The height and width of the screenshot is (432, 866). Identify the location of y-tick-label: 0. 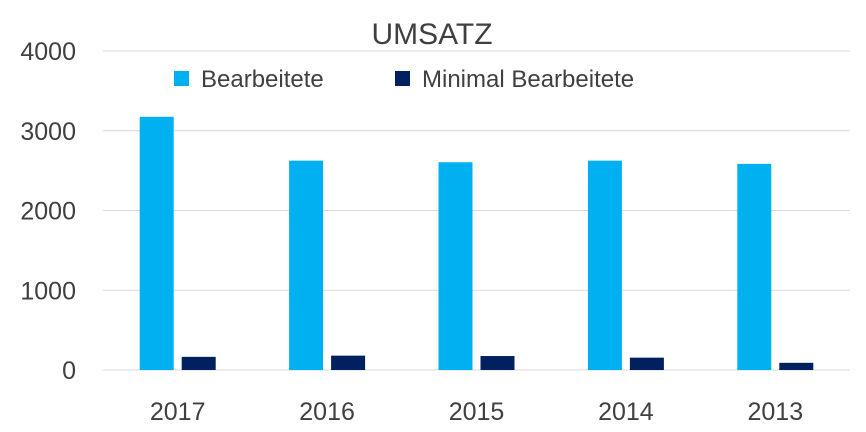
(69, 371).